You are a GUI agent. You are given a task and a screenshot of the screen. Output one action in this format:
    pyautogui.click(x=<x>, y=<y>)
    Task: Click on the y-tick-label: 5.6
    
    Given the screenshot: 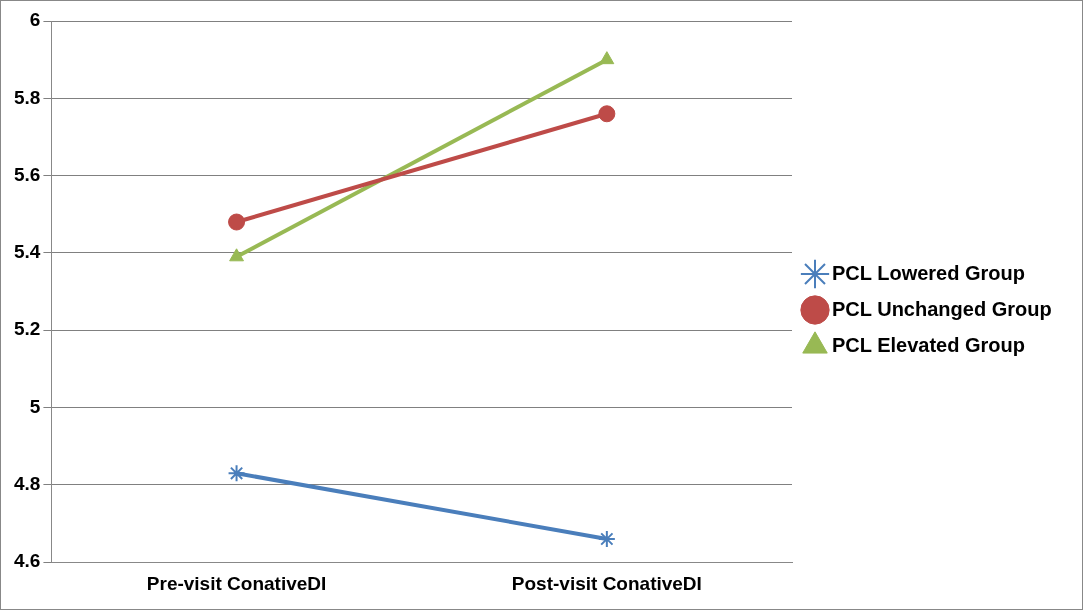 What is the action you would take?
    pyautogui.click(x=27, y=174)
    